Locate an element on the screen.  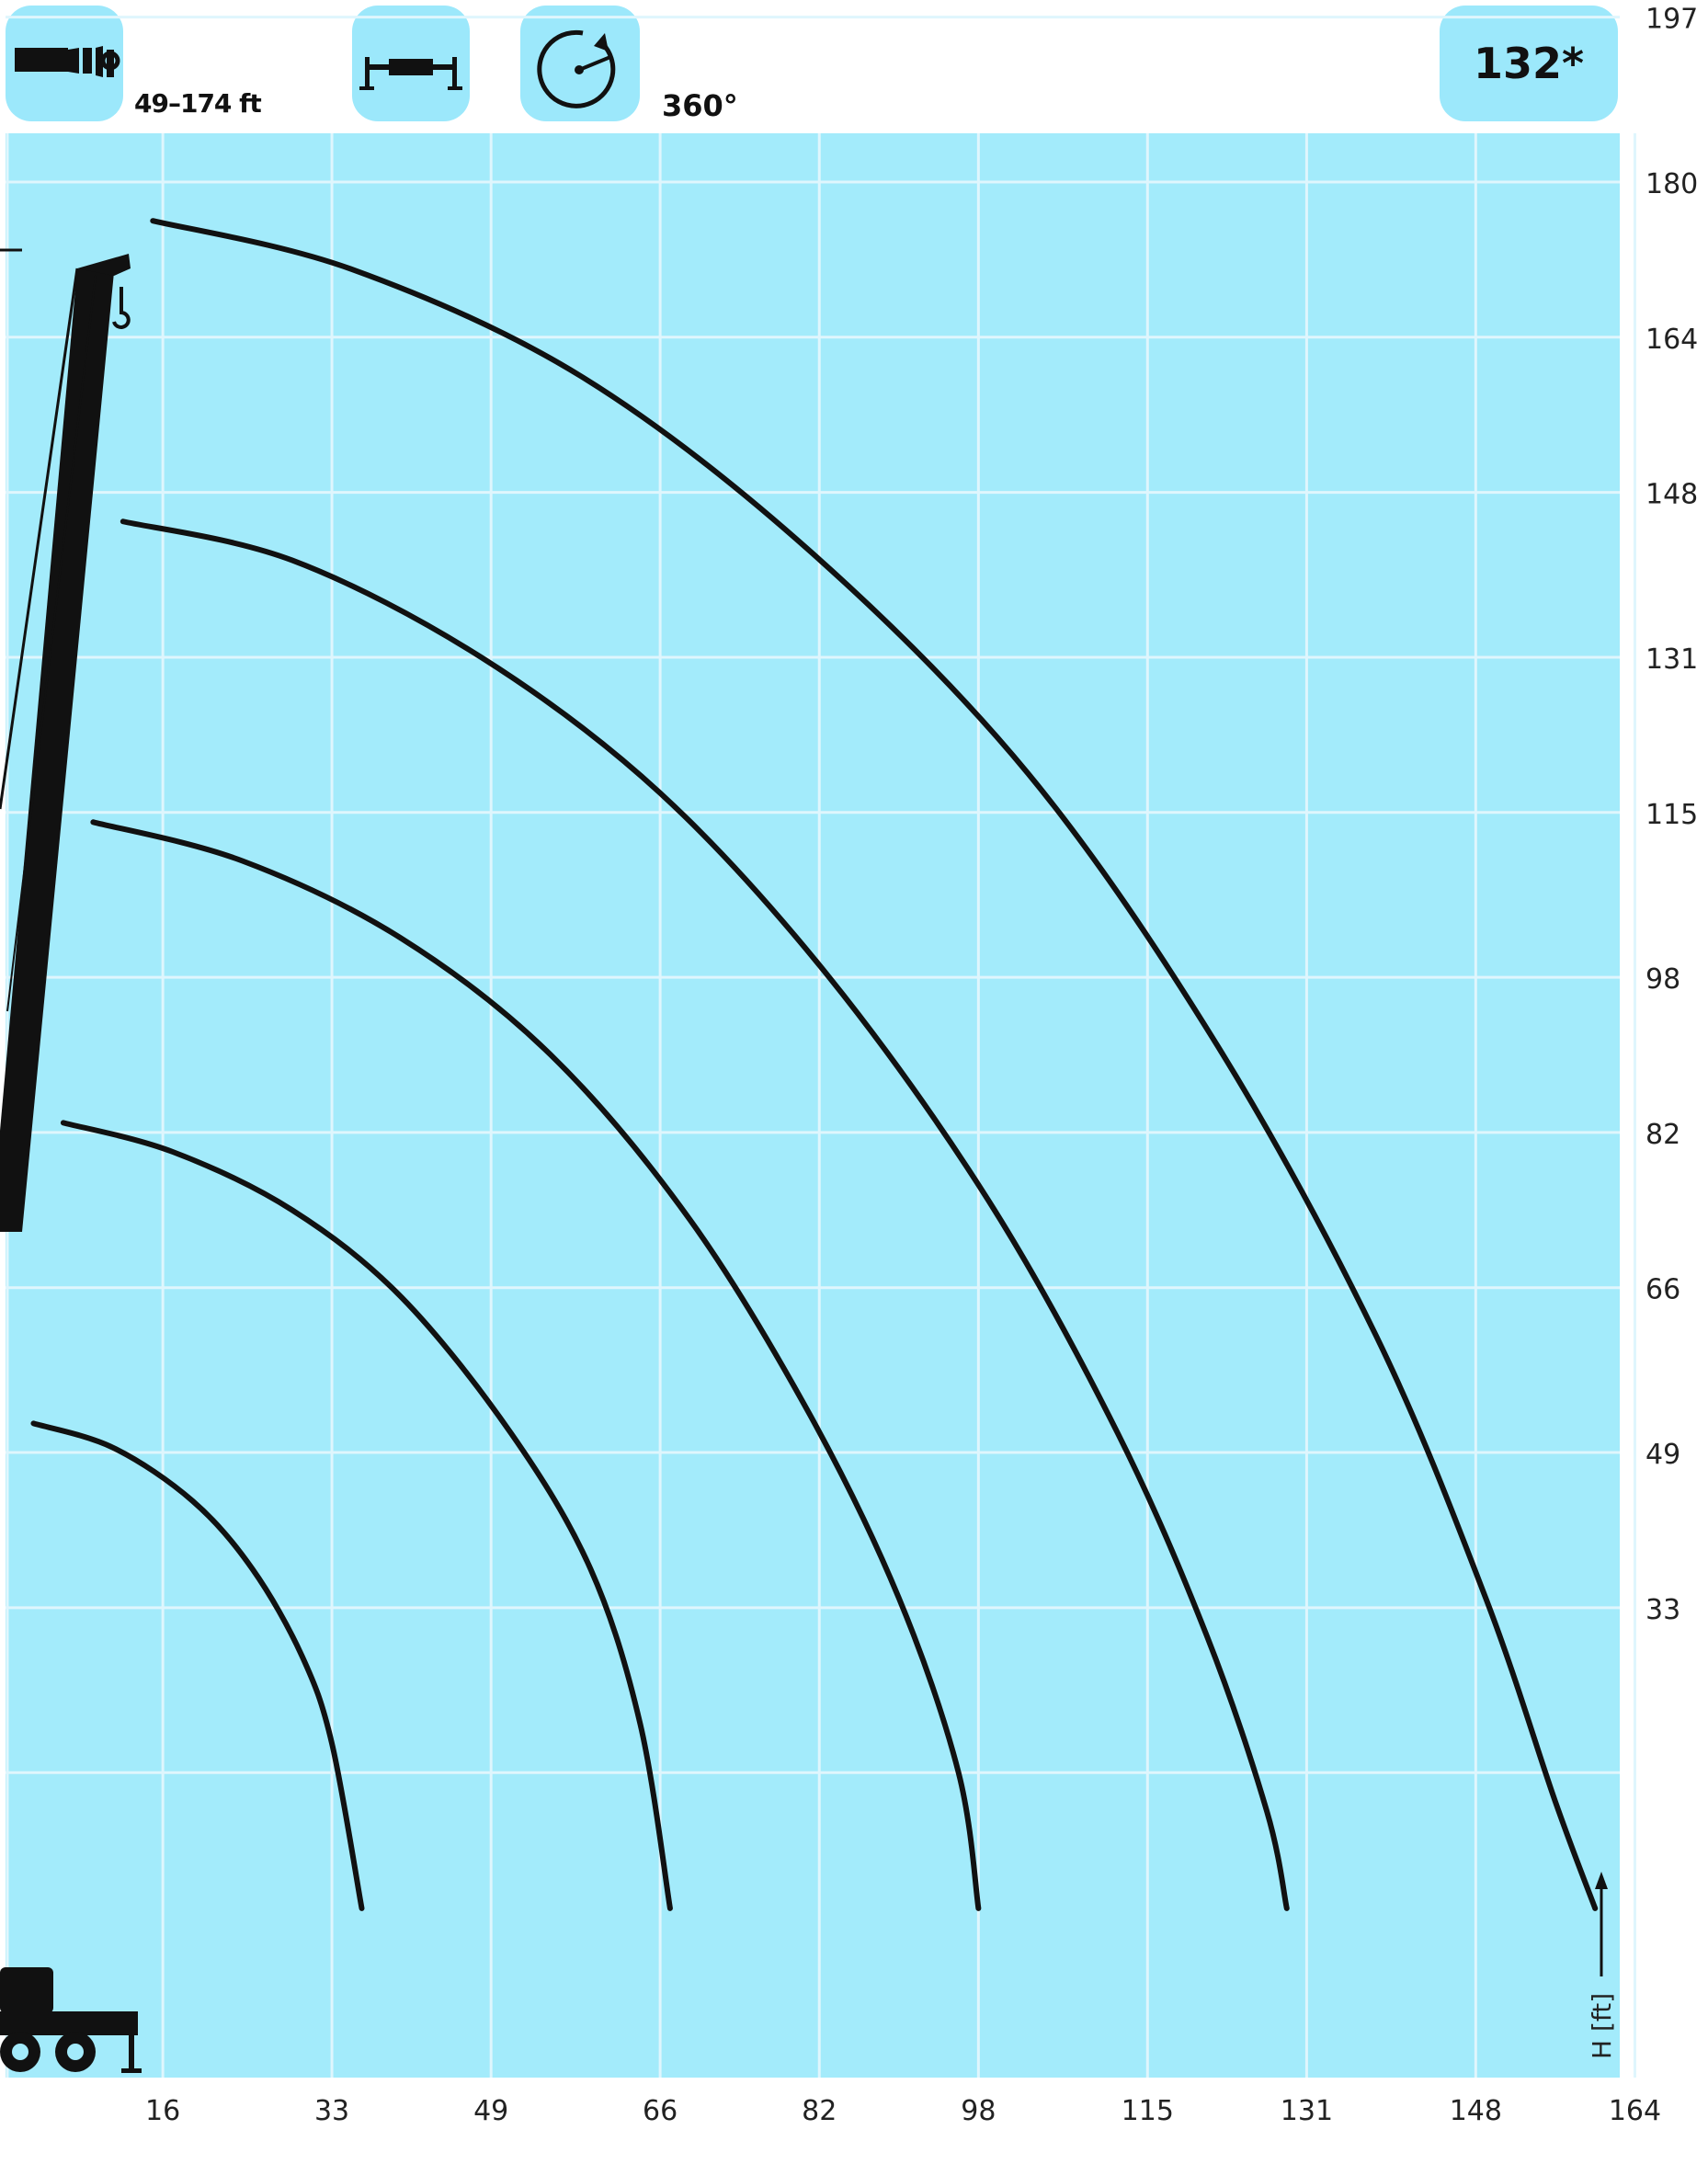
y-tick-label: 164 is located at coordinates (1671, 340).